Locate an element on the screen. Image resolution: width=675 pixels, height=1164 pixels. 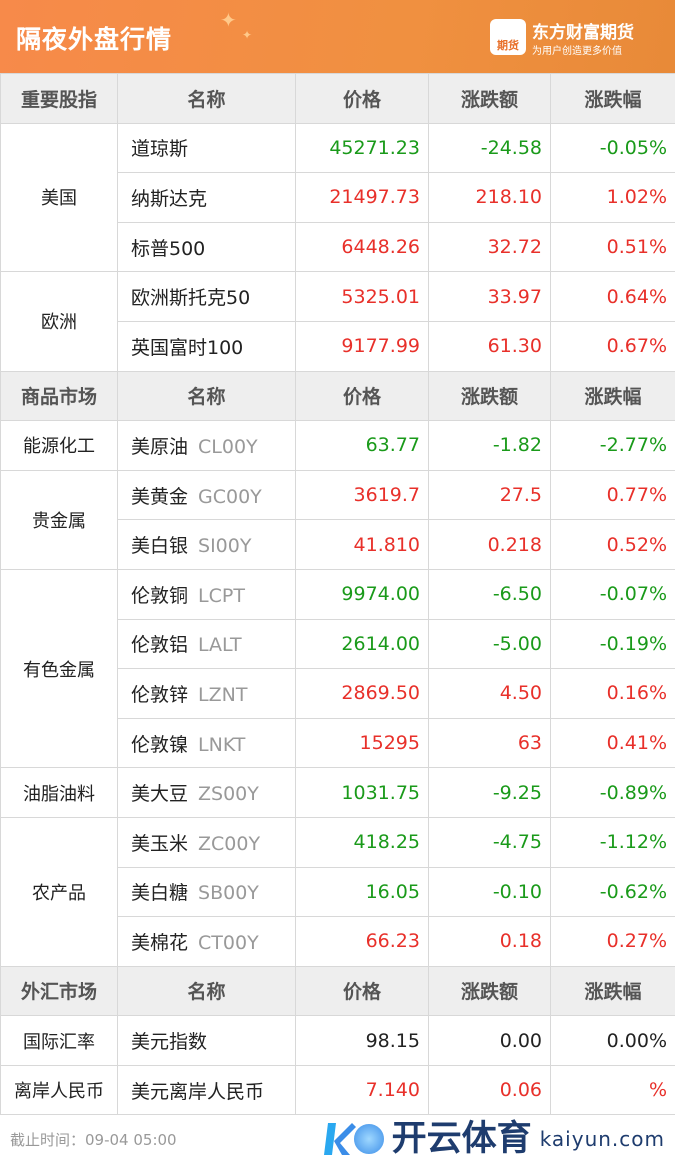
price-cell: 66.23 is located at coordinates (362, 941).